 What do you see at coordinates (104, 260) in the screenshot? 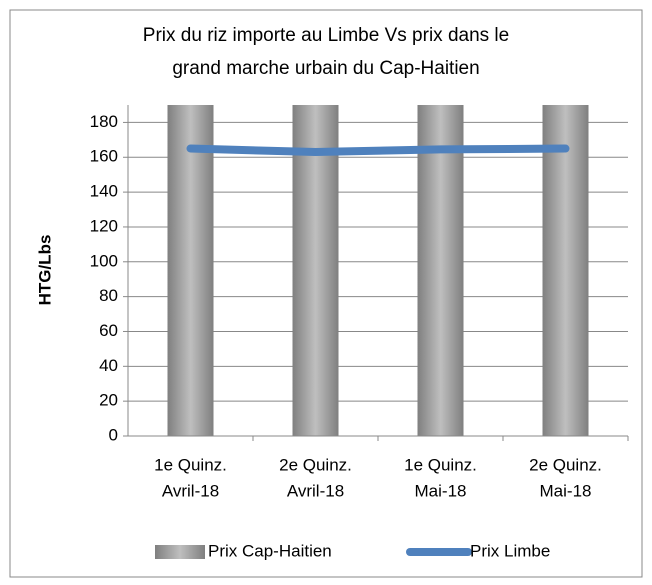
I see `y-tick-label: 100` at bounding box center [104, 260].